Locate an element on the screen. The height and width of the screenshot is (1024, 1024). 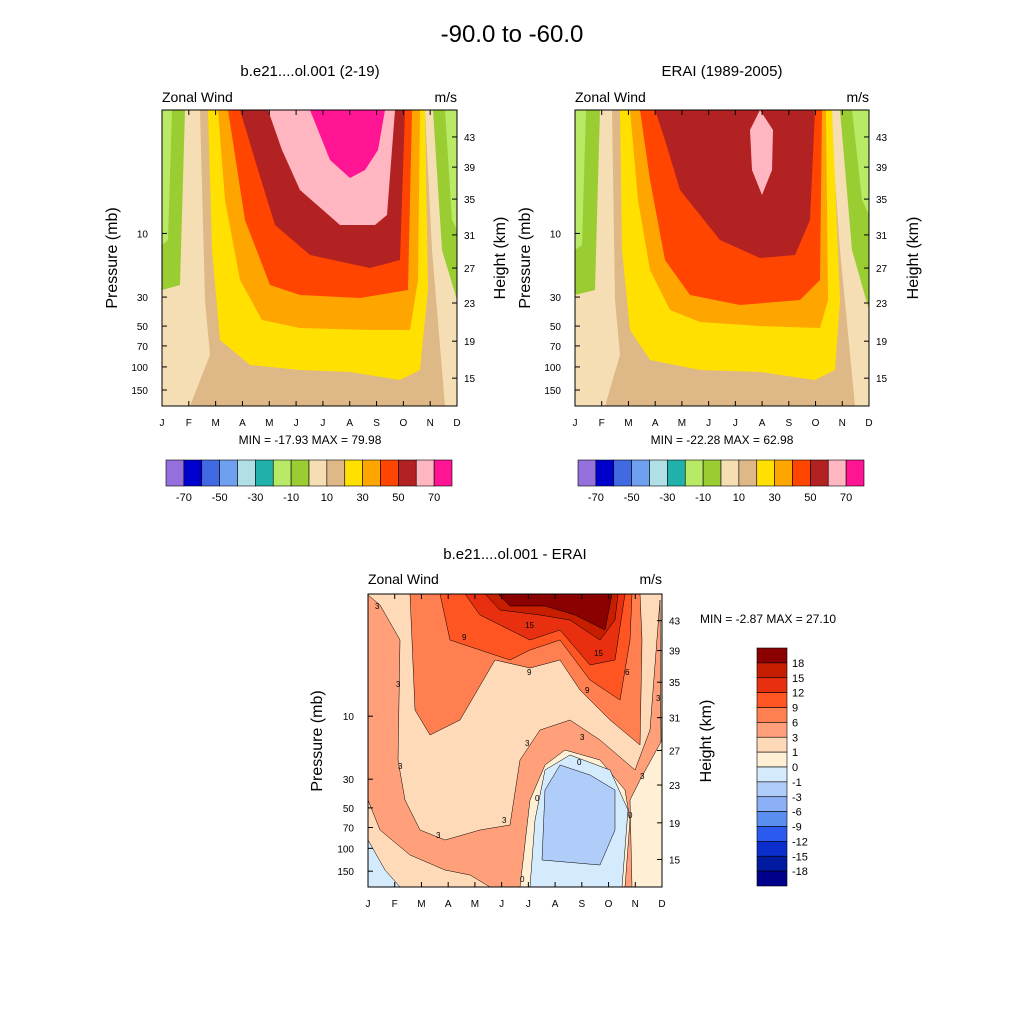
svg-text: 0 is located at coordinates (537, 798).